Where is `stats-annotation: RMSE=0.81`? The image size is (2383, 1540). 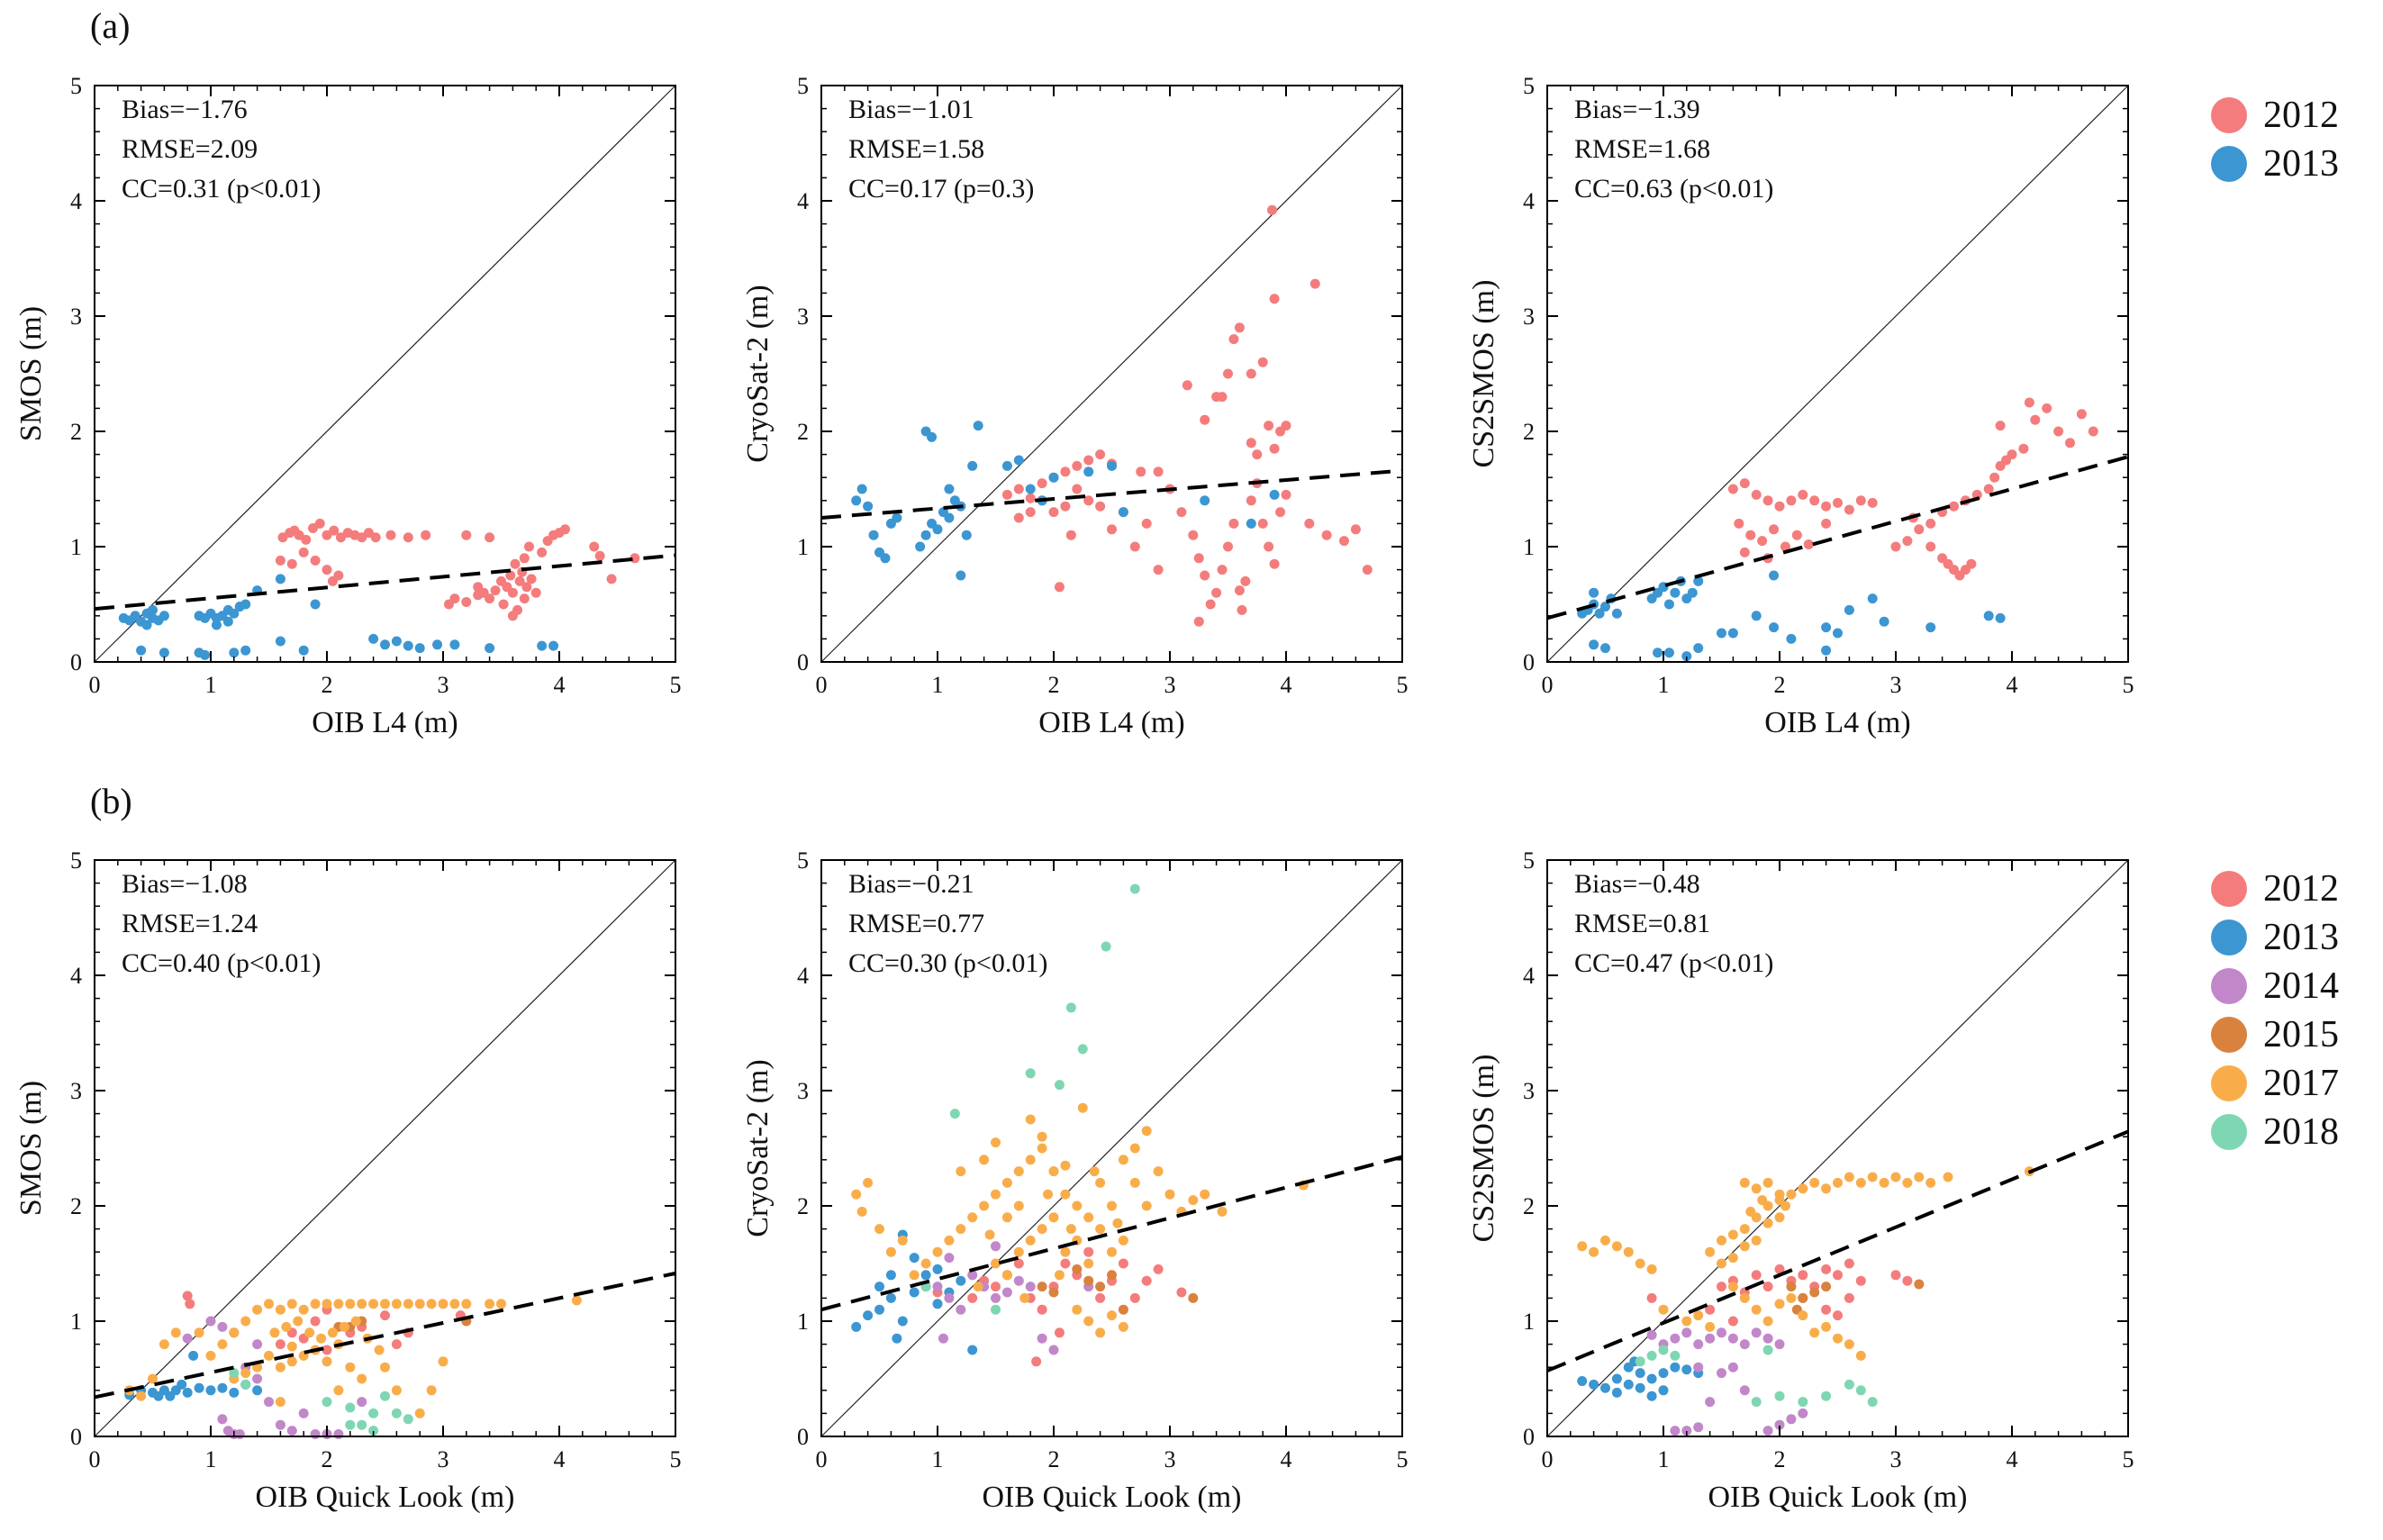
stats-annotation: RMSE=0.81 is located at coordinates (1642, 923).